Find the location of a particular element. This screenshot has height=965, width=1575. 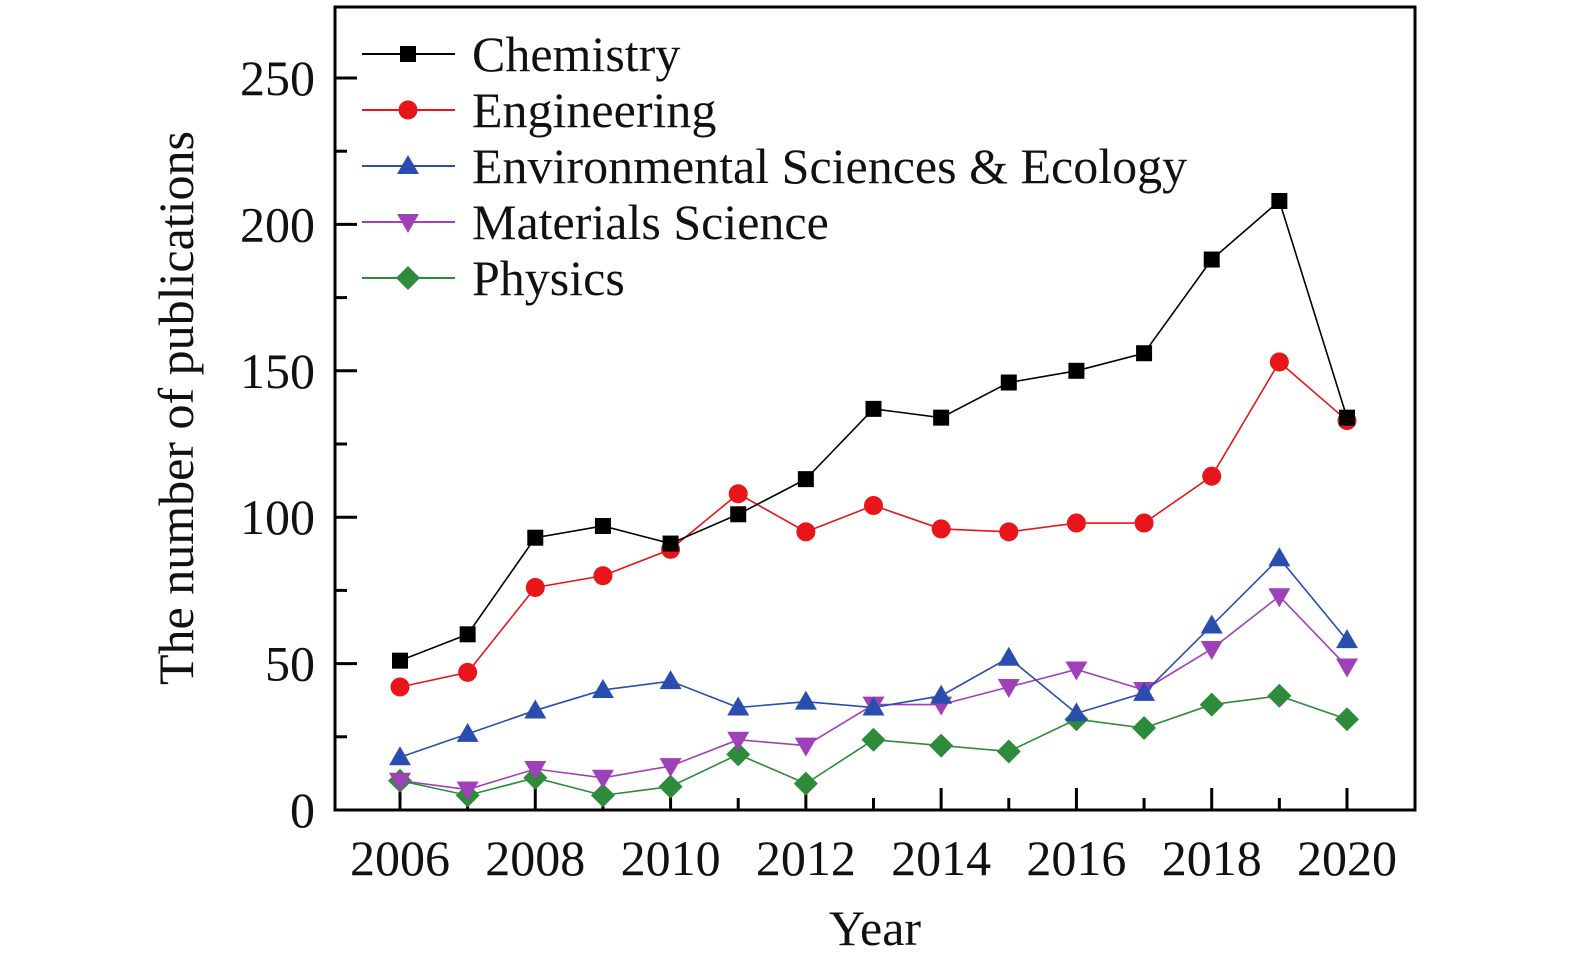

x-tick-label: 2012 is located at coordinates (806, 858).